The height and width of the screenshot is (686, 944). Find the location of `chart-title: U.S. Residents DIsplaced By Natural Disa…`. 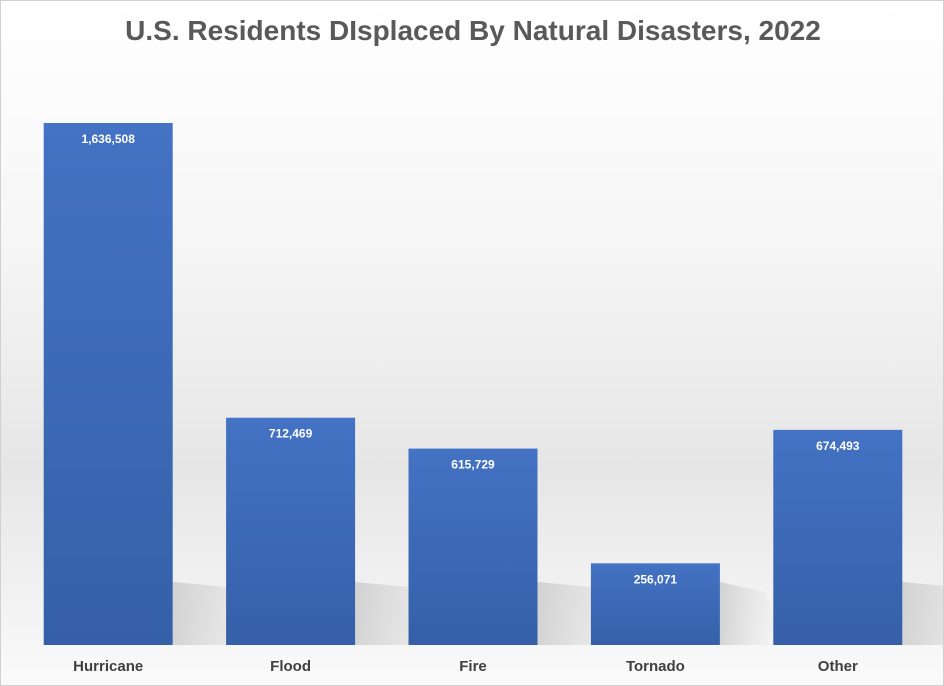

chart-title: U.S. Residents DIsplaced By Natural Disa… is located at coordinates (473, 30).